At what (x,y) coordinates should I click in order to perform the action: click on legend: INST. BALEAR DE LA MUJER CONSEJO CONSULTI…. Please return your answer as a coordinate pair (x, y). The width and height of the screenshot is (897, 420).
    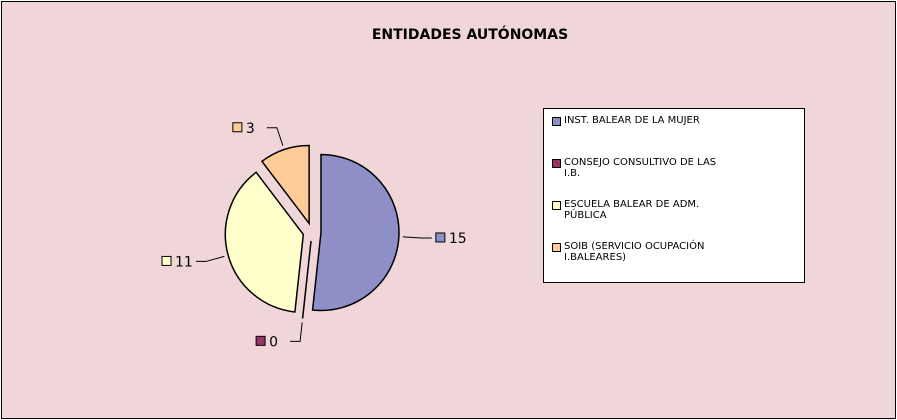
    Looking at the image, I should click on (674, 195).